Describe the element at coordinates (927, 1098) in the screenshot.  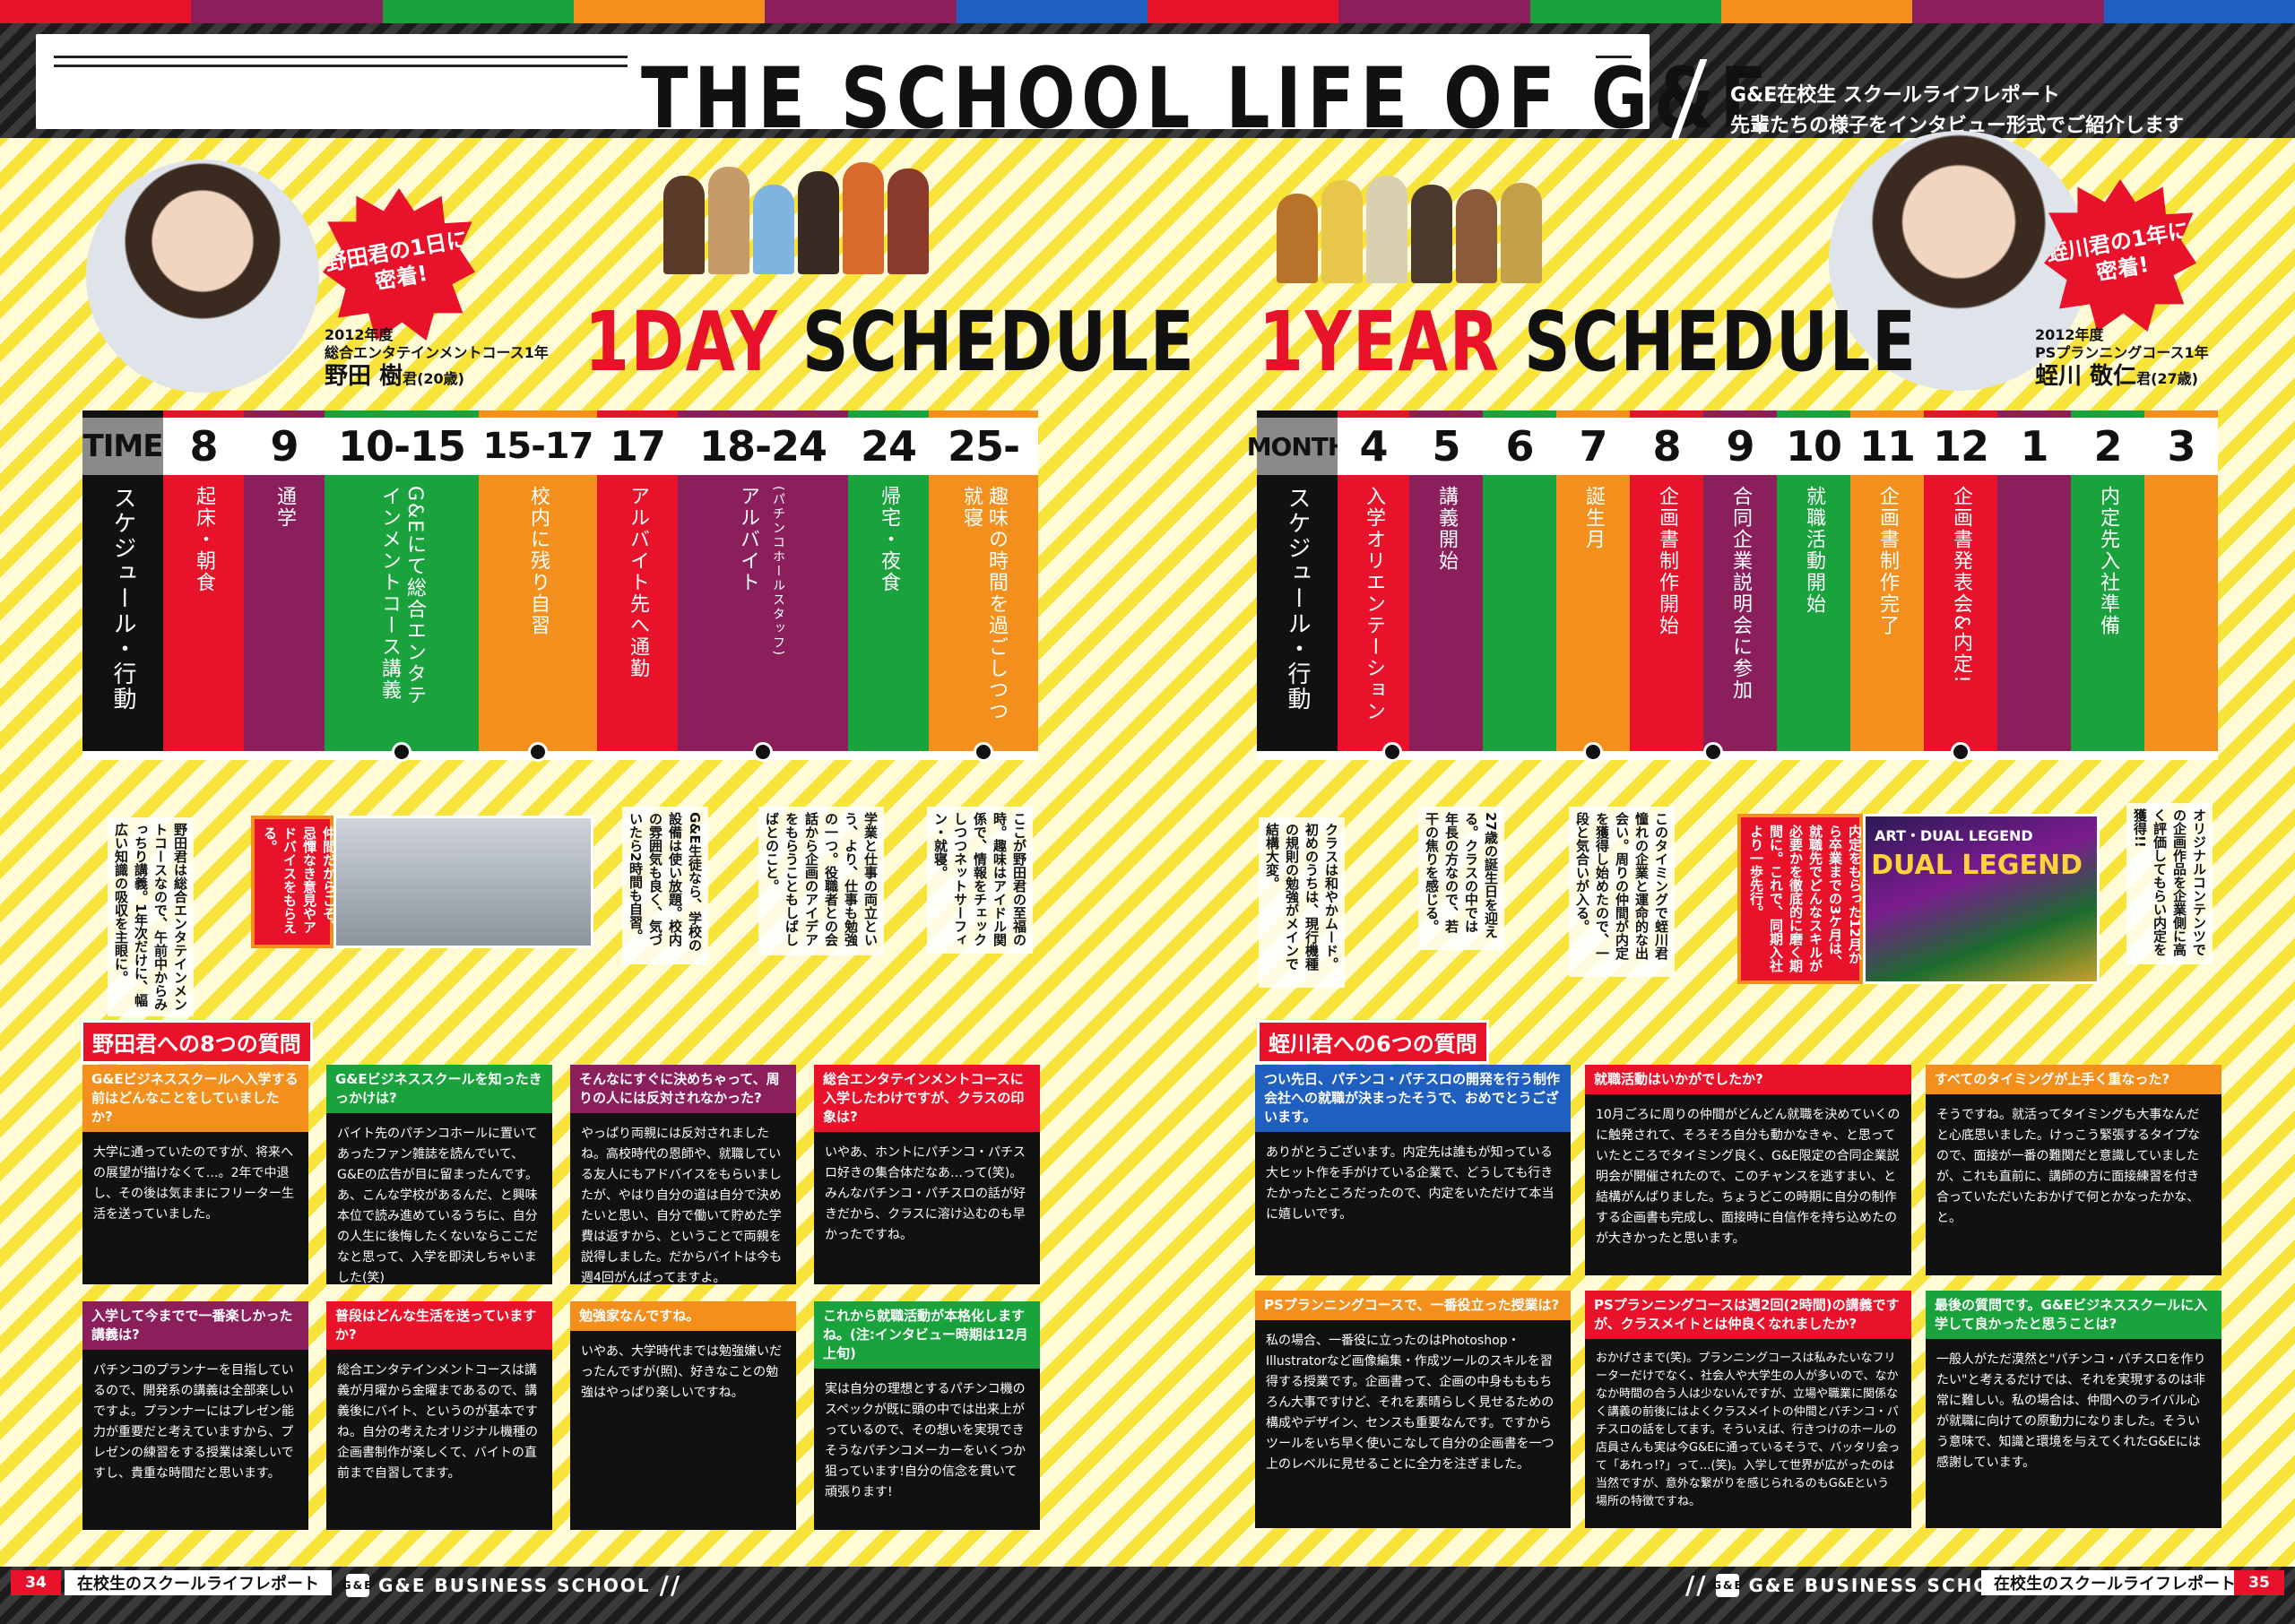
I see `qa-question: 総合エンタテインメントコースに入学したわけですが、クラスの印象は?` at that location.